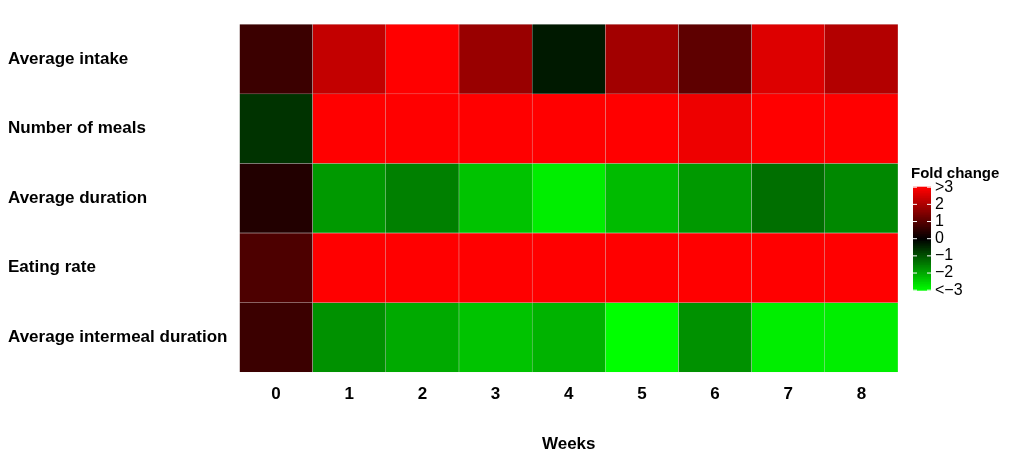 This screenshot has width=1018, height=467. What do you see at coordinates (68, 58) in the screenshot?
I see `y-tick-label: Average intake` at bounding box center [68, 58].